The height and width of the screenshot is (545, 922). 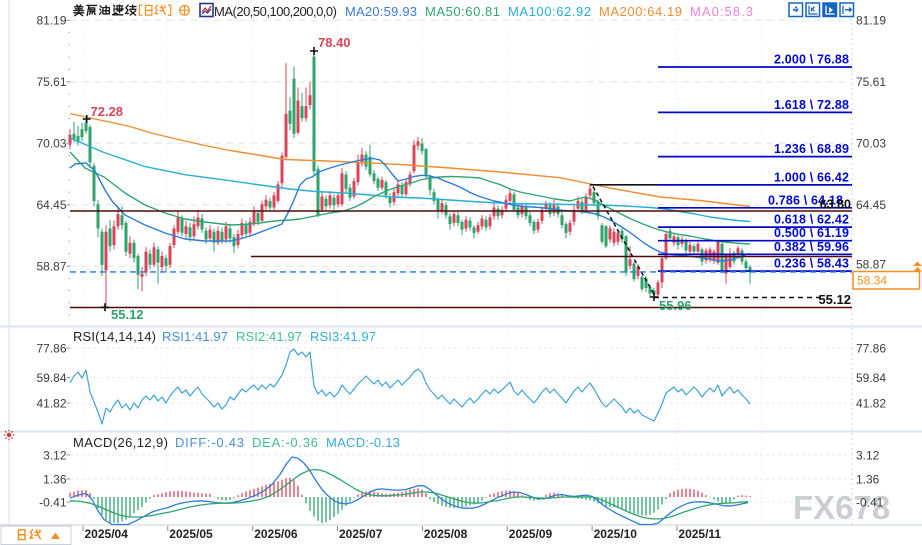 What do you see at coordinates (811, 177) in the screenshot?
I see `svg-text: 1.000 \ 66.42` at bounding box center [811, 177].